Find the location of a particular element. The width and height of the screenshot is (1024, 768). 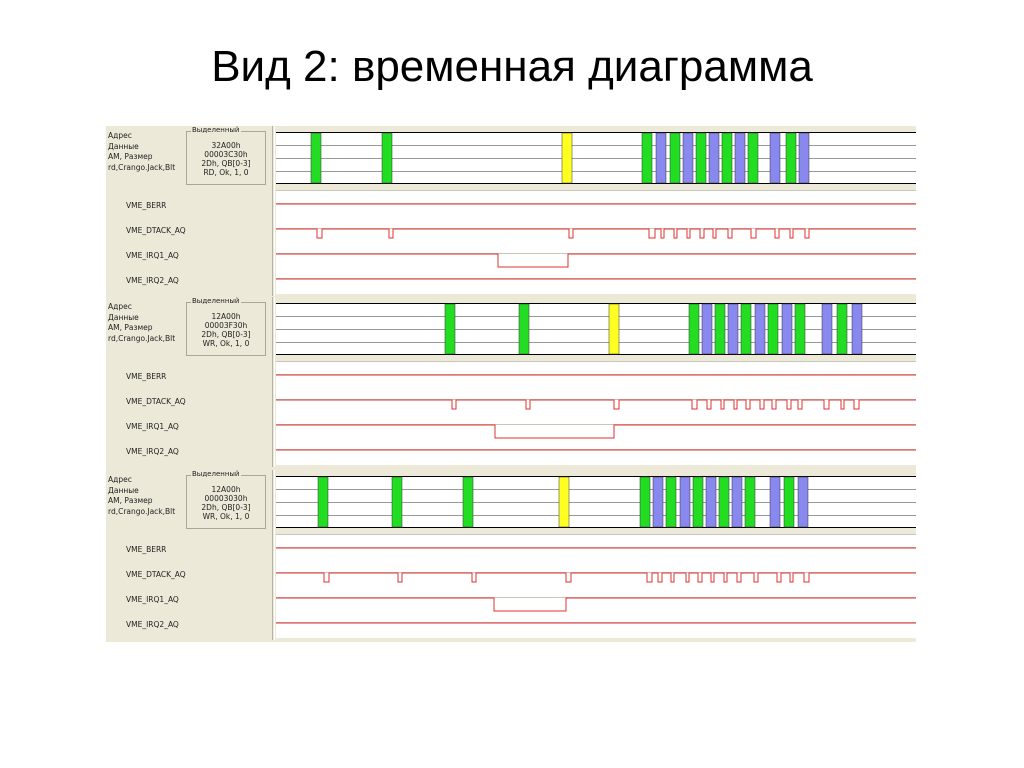

selected-flags: RD, Ok, 1, 0 is located at coordinates (226, 172).